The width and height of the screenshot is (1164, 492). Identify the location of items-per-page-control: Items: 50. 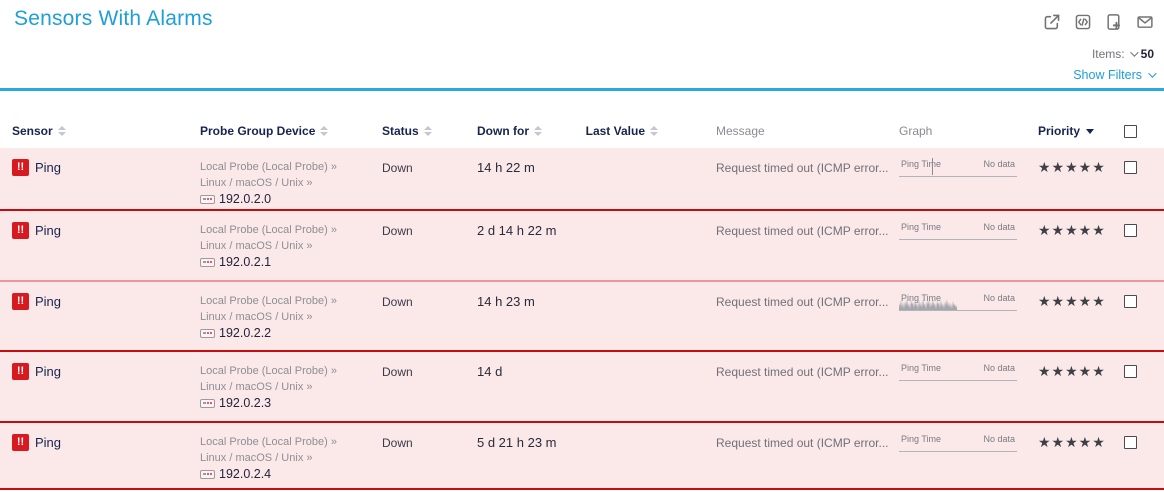
(1123, 54).